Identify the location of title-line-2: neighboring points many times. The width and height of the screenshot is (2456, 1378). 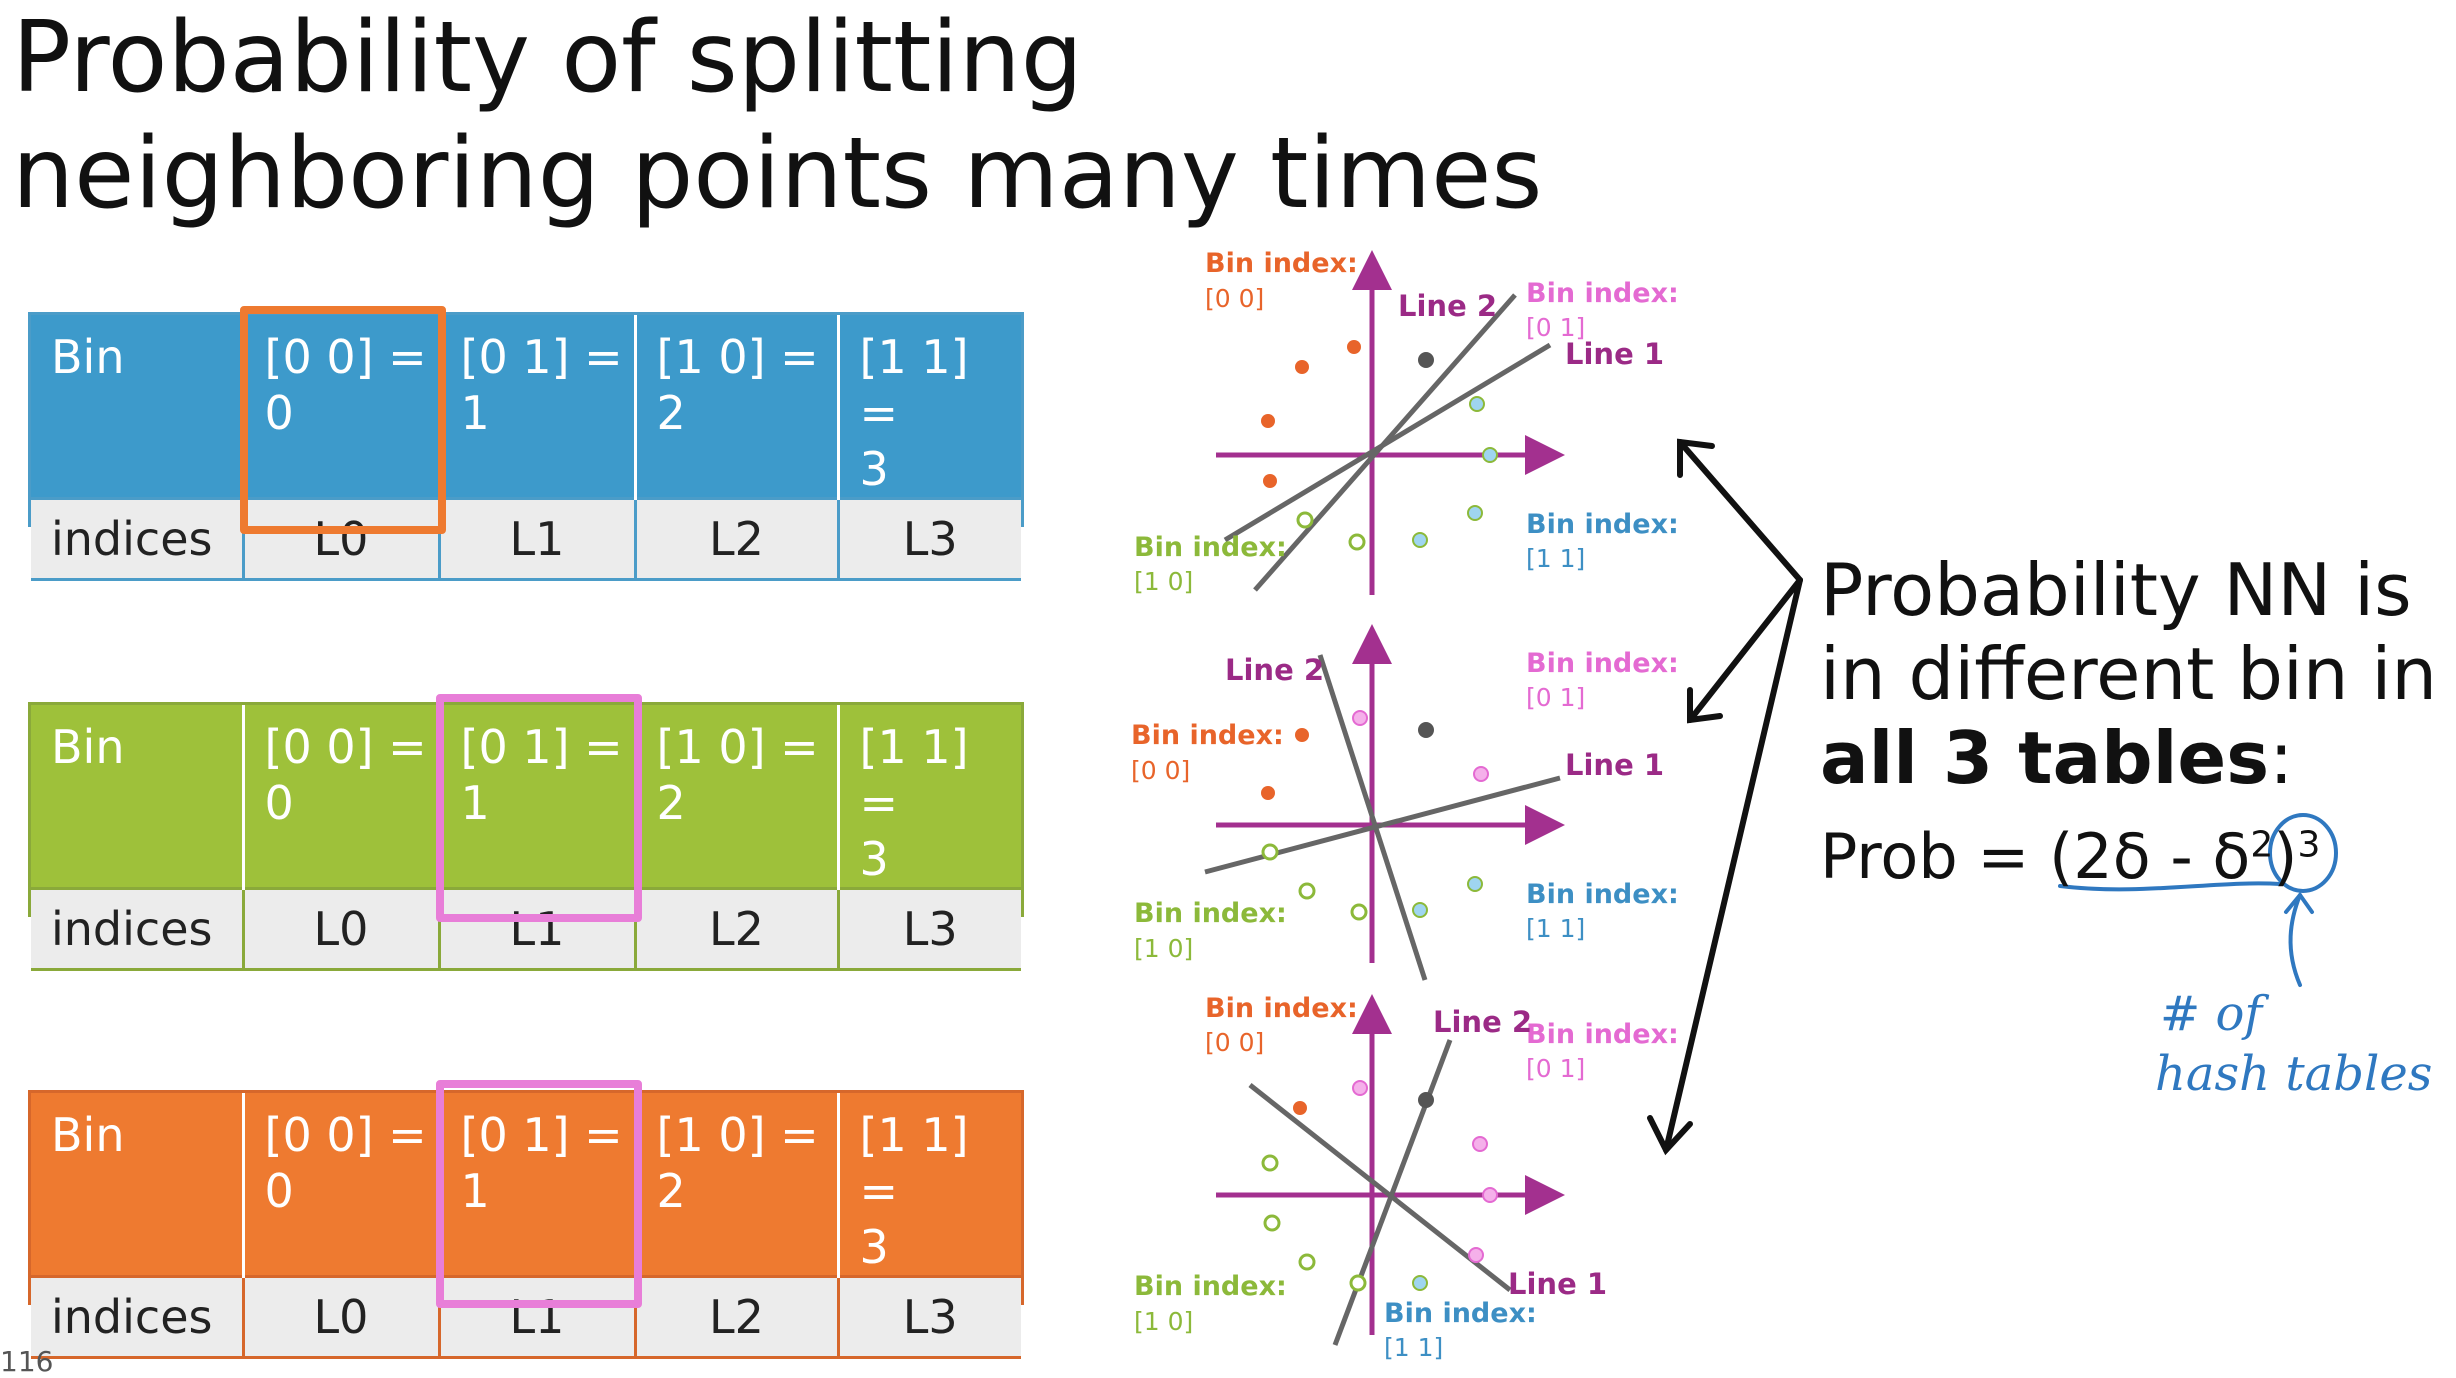
(777, 174).